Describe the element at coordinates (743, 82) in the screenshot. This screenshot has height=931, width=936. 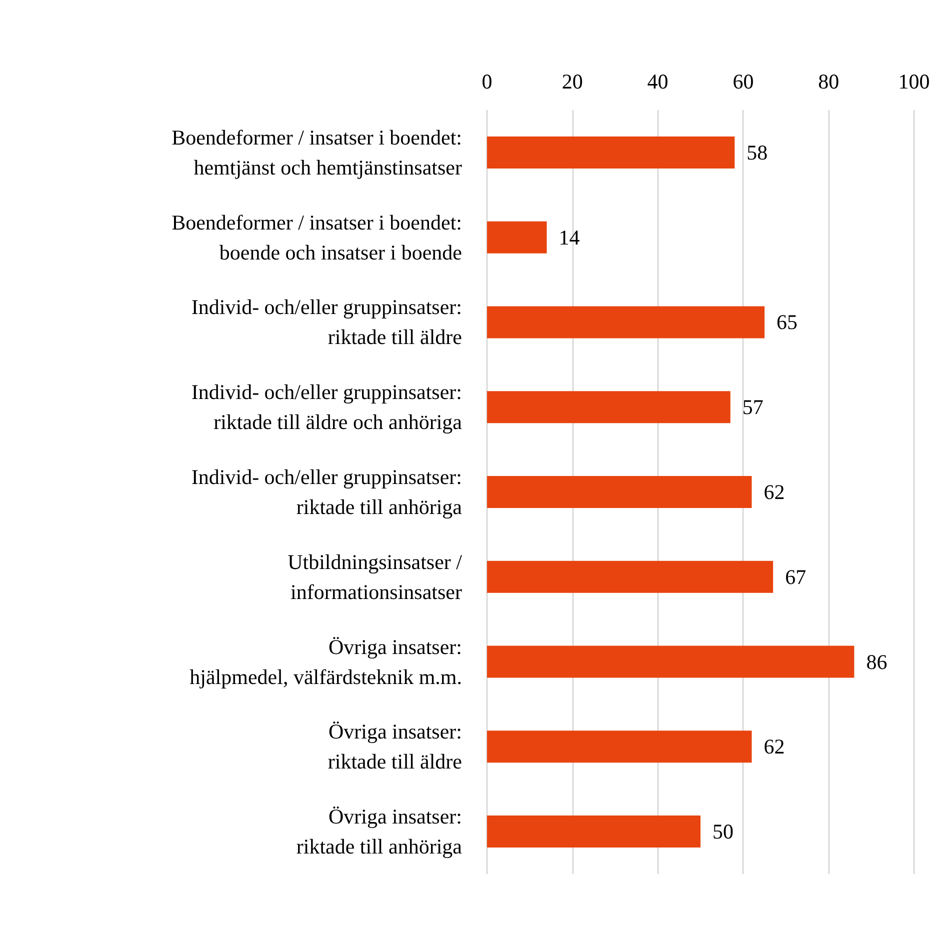
I see `x-tick-label: 60` at that location.